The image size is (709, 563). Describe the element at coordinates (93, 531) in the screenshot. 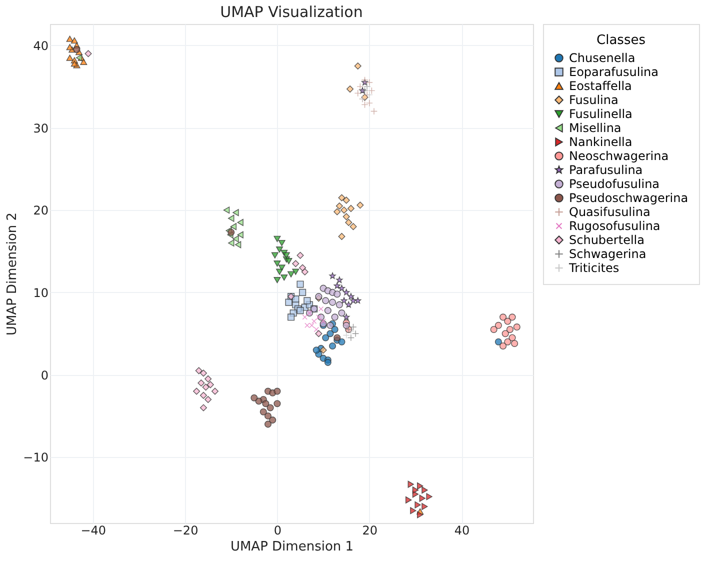

I see `x-tick-label: −40` at that location.